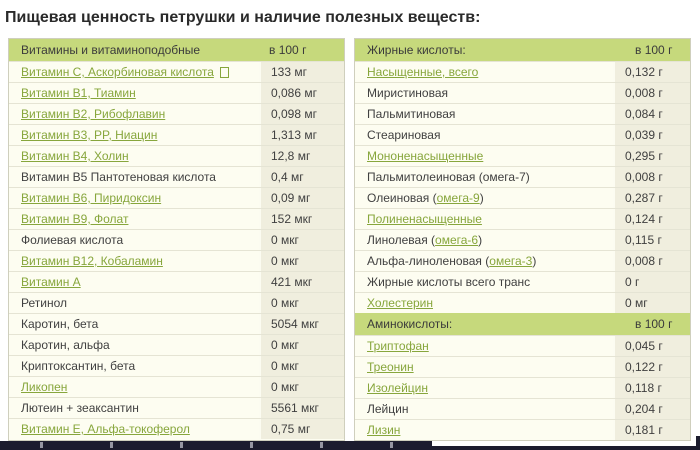 Image resolution: width=700 pixels, height=450 pixels. What do you see at coordinates (410, 324) in the screenshot?
I see `section-title: Аминокислоты:` at bounding box center [410, 324].